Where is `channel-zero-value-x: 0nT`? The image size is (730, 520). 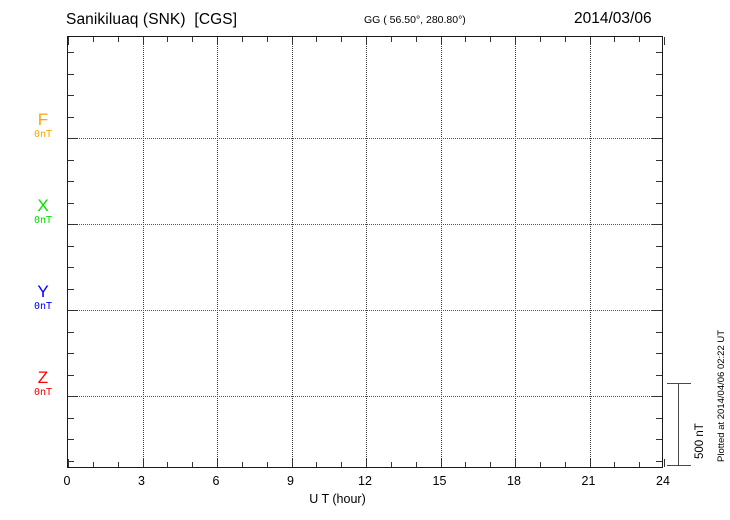 channel-zero-value-x: 0nT is located at coordinates (43, 220).